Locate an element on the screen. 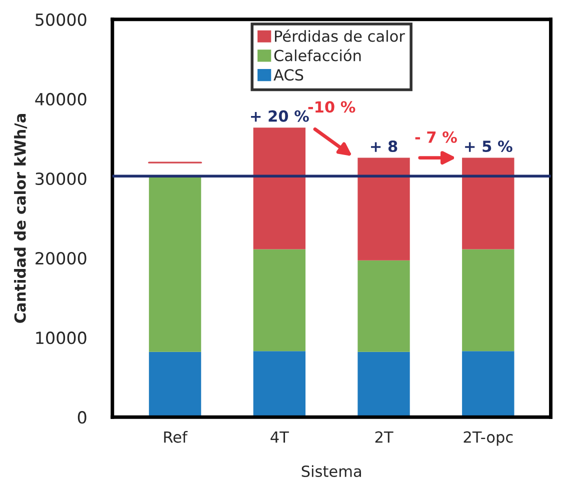 The width and height of the screenshot is (562, 485). y-axis-title: Cantidad de calor kWh/a is located at coordinates (21, 218).